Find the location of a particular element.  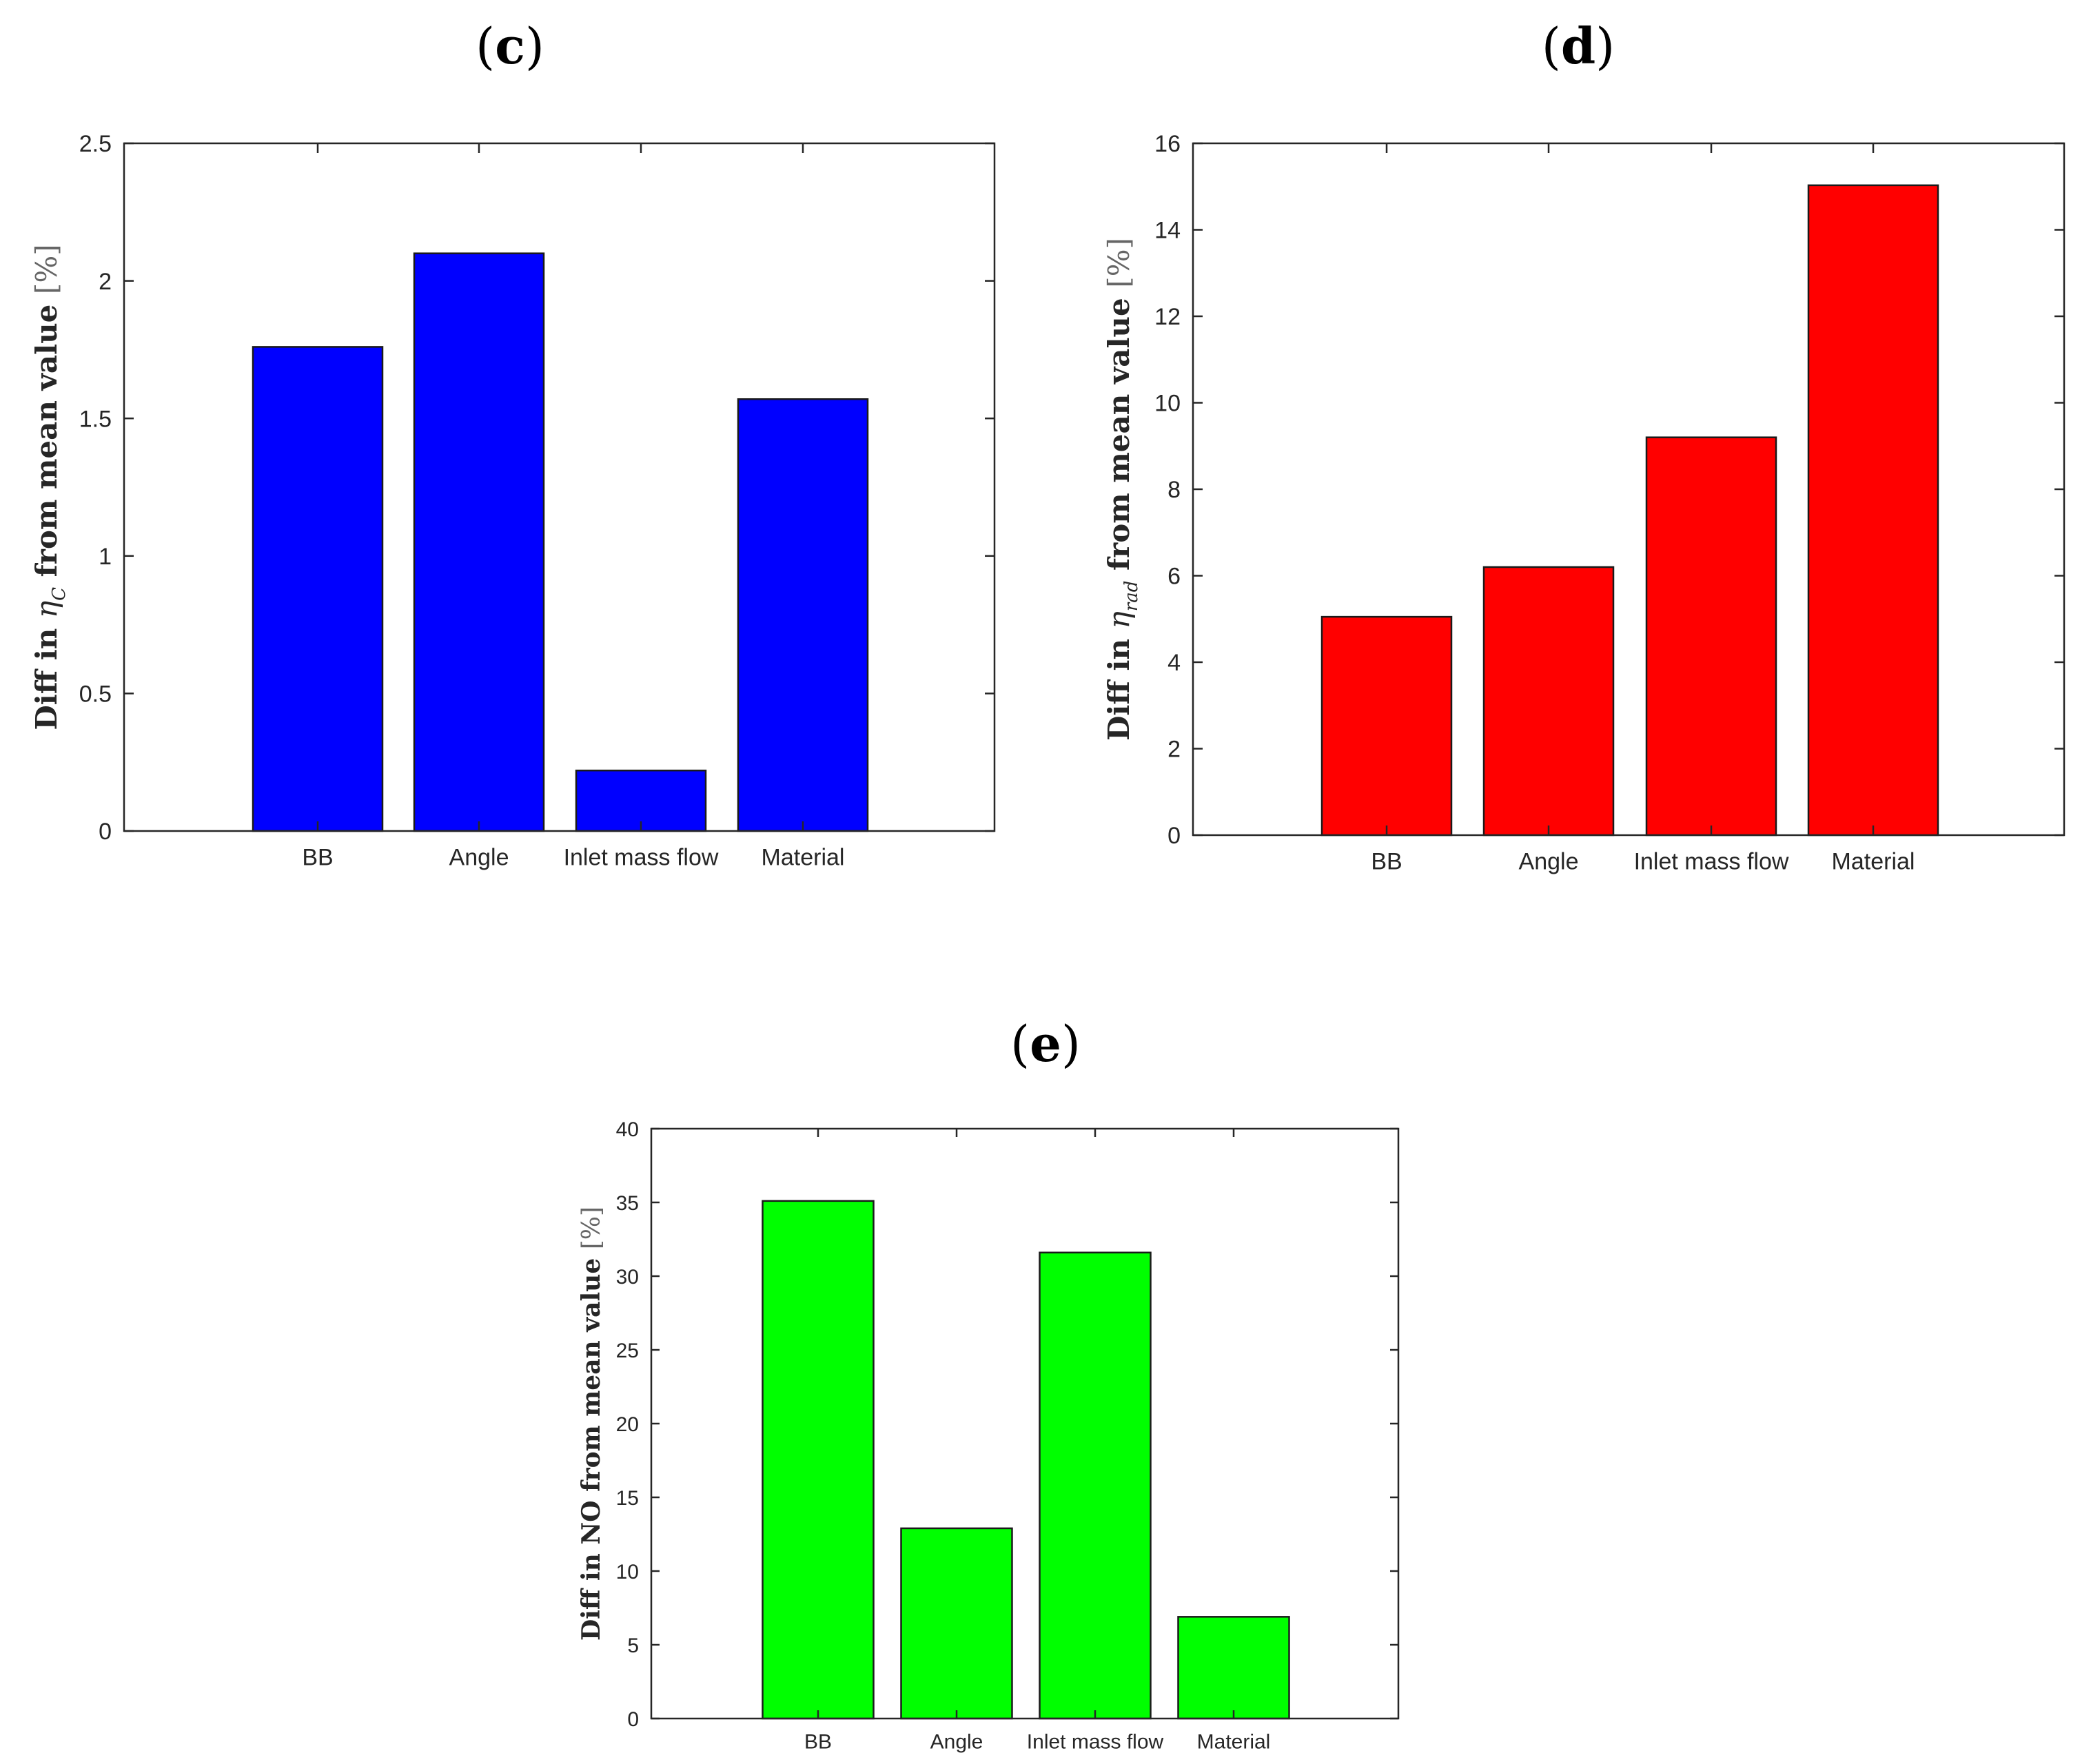

y-axis-label: Diff in ηC from mean value [%] is located at coordinates (50, 487).